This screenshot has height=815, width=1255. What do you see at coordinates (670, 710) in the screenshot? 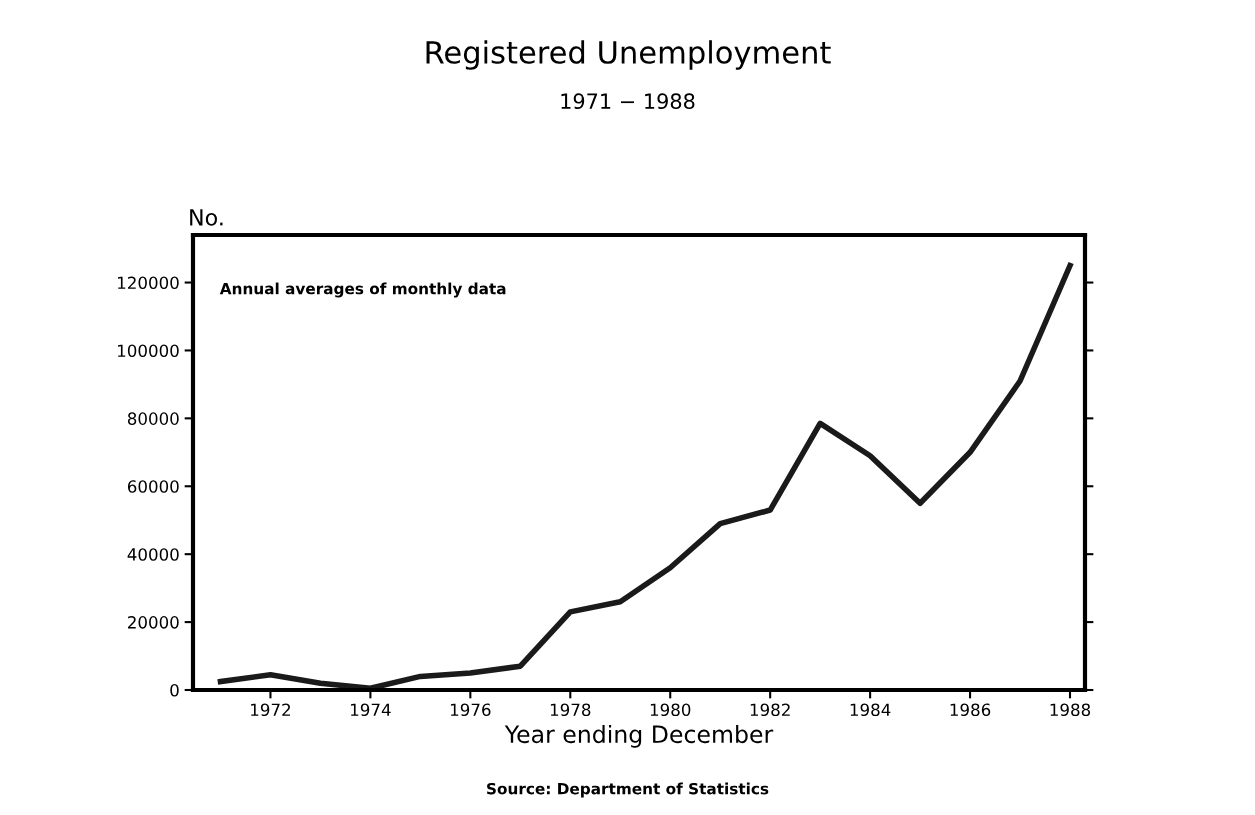
I see `x-tick-label: 1980` at bounding box center [670, 710].